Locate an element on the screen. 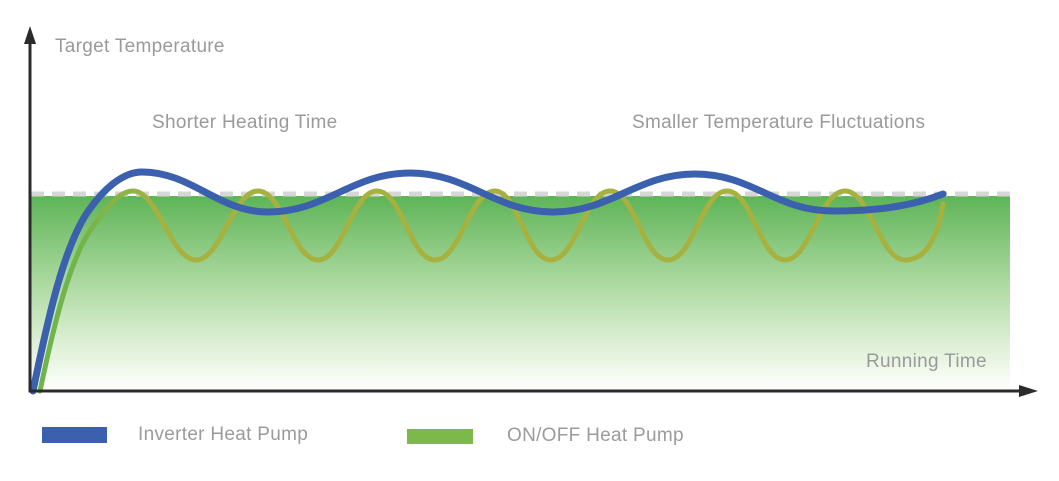  legend-swatch-inverter is located at coordinates (74, 435).